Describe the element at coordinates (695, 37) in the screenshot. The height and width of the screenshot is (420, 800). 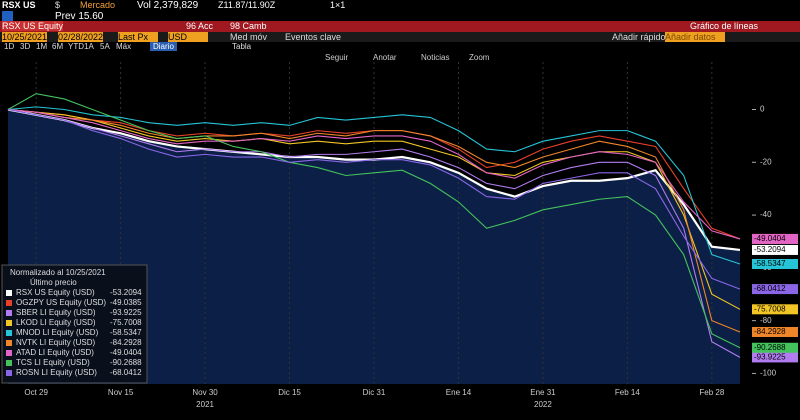
I see `add-data: Añadir datos` at that location.